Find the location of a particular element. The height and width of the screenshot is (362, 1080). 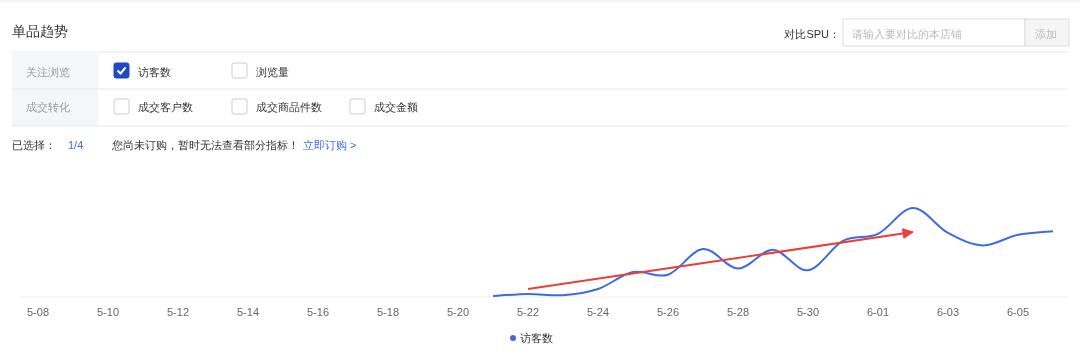

text: 您尚未订购，暂时无法查看部分指标！ is located at coordinates (205, 145).